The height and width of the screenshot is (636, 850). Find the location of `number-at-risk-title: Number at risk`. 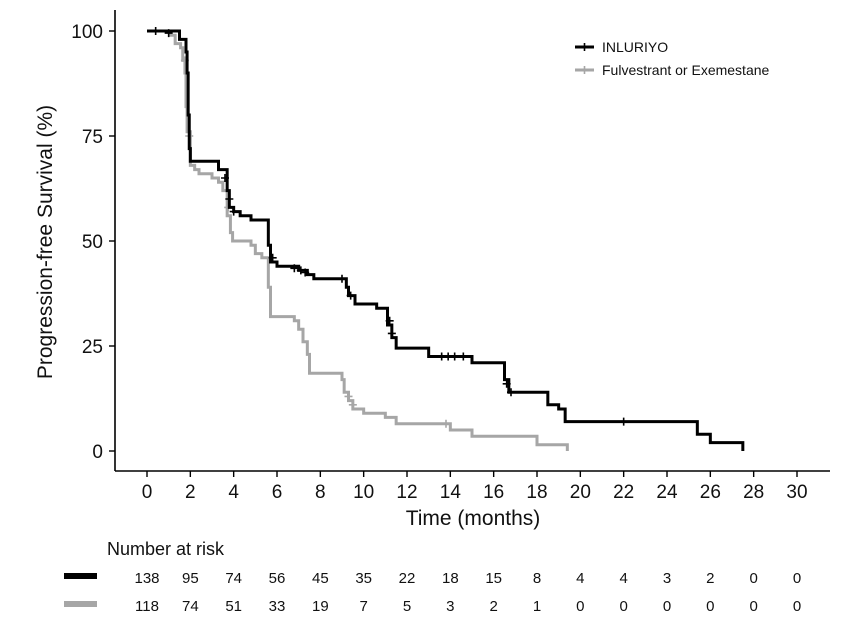

number-at-risk-title: Number at risk is located at coordinates (166, 549).